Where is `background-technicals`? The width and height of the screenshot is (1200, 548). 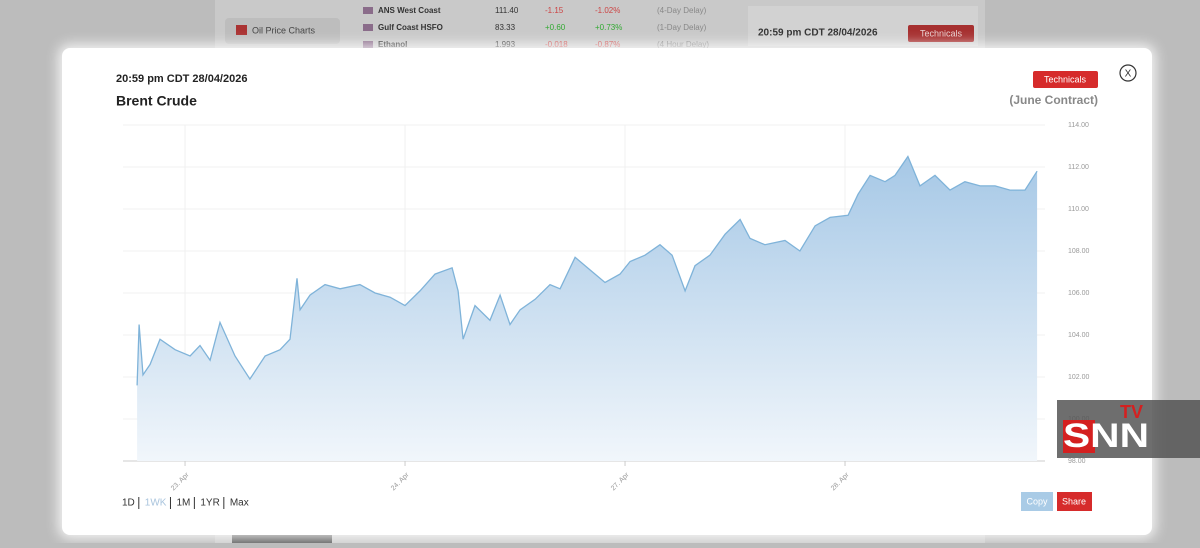
background-technicals is located at coordinates (941, 33).